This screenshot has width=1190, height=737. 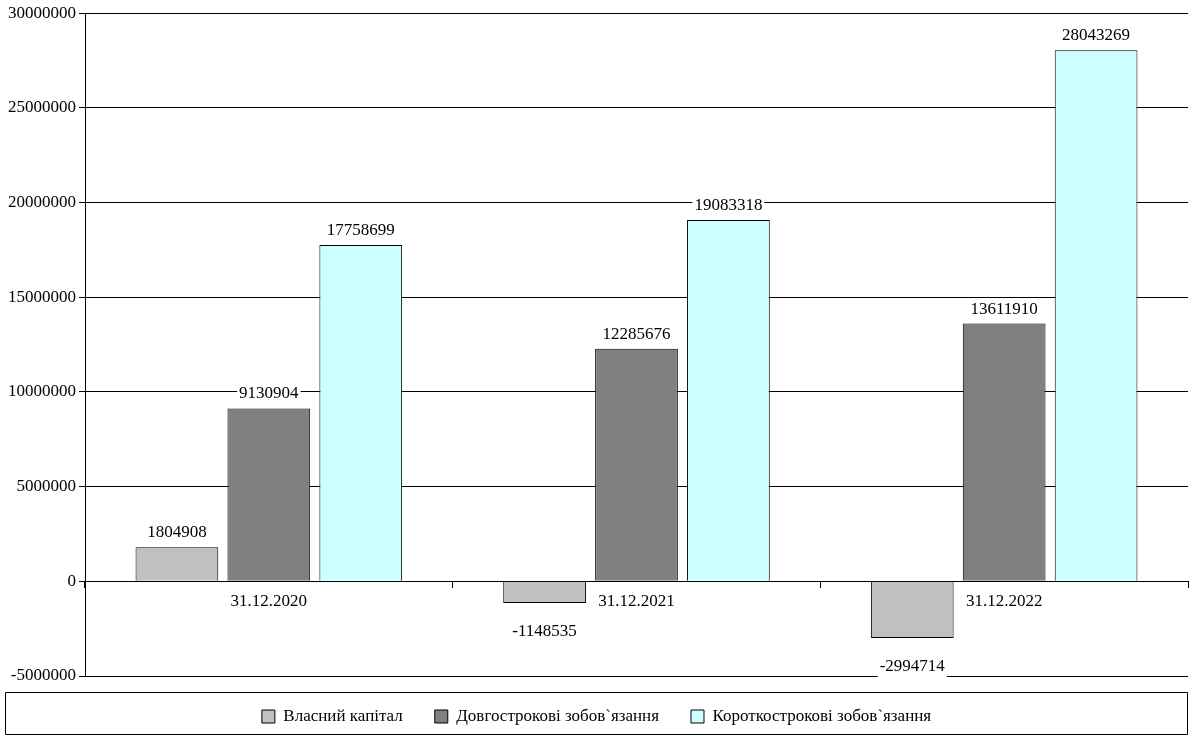 I want to click on x-tick-label: 31.12.2021, so click(x=636, y=600).